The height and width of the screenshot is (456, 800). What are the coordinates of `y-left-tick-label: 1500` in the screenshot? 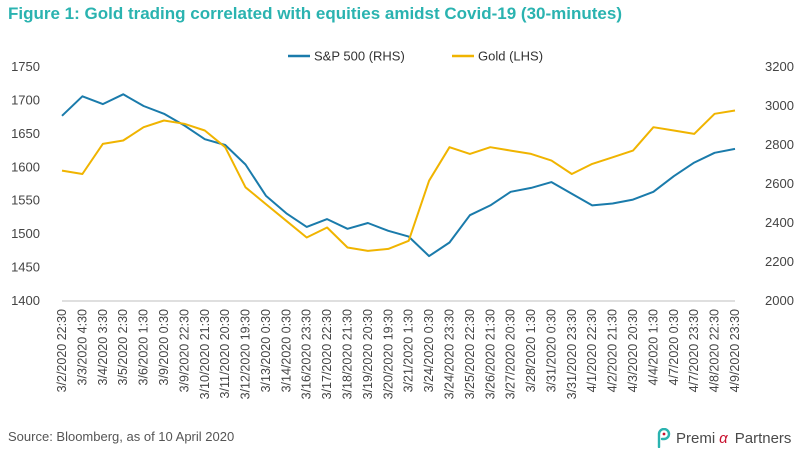 It's located at (25, 233).